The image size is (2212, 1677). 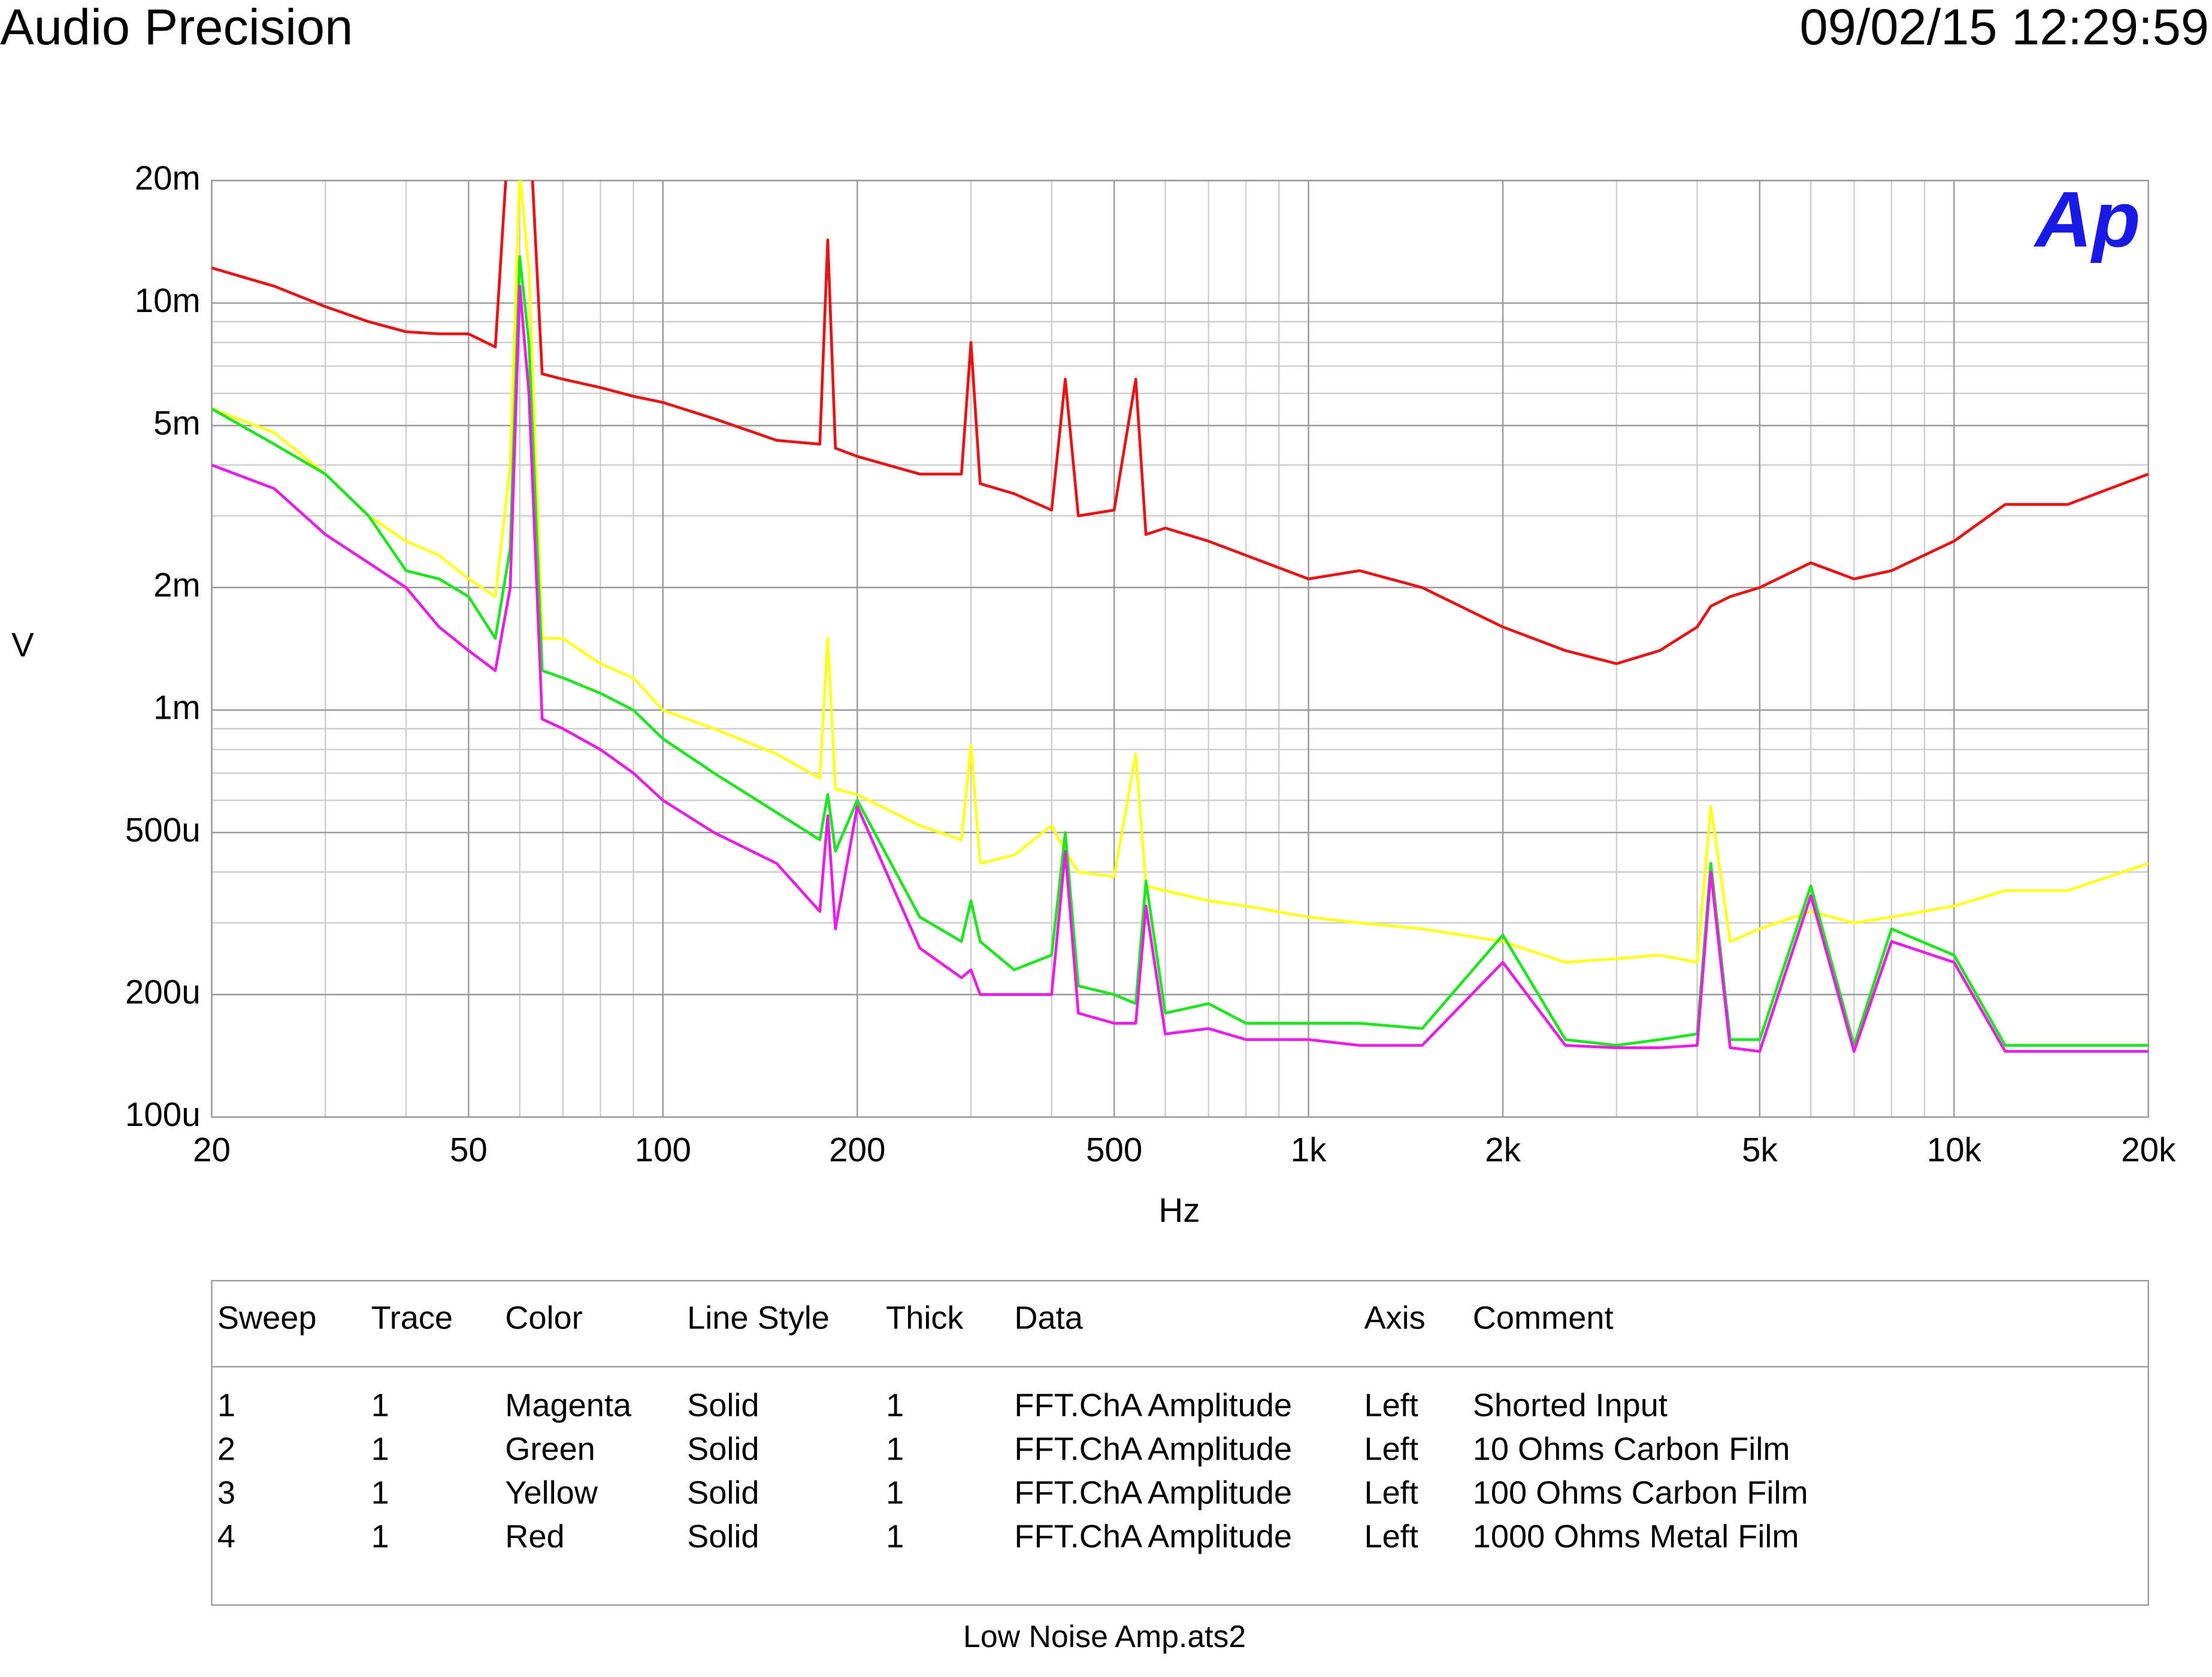 What do you see at coordinates (857, 1150) in the screenshot?
I see `x-tick-label: 200` at bounding box center [857, 1150].